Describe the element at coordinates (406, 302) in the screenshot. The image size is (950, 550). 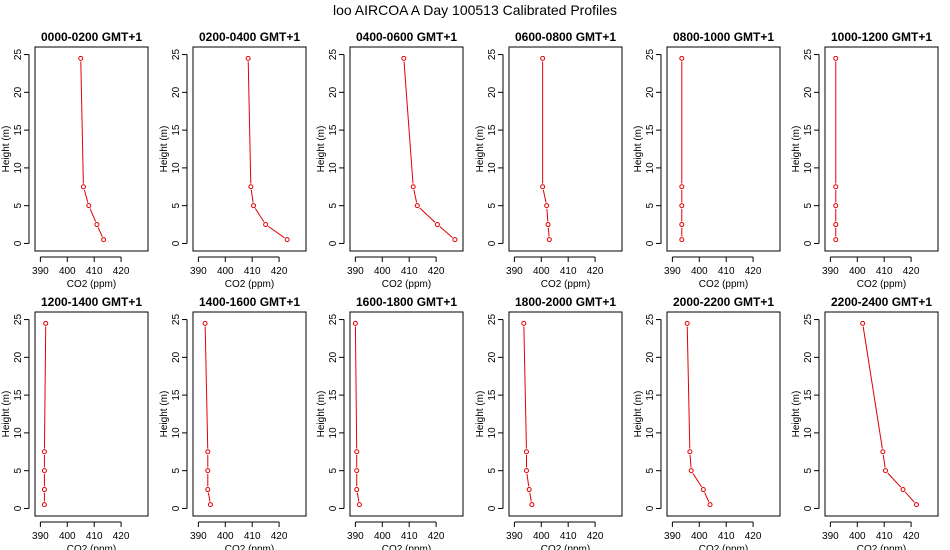
I see `panel-title: 1600-1800 GMT+1` at that location.